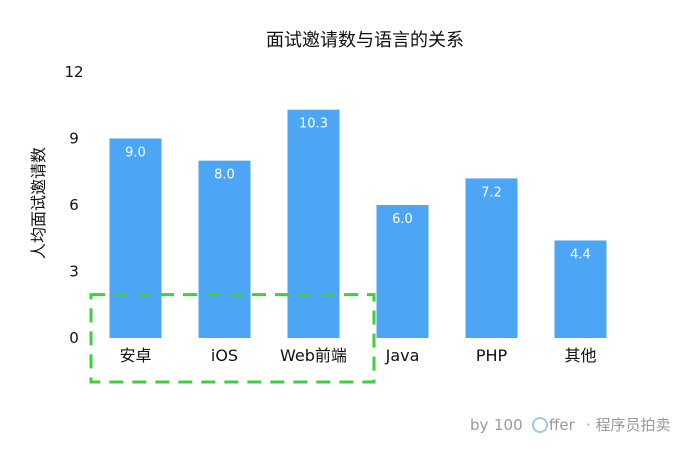  What do you see at coordinates (135, 355) in the screenshot?
I see `category-label: 安卓` at bounding box center [135, 355].